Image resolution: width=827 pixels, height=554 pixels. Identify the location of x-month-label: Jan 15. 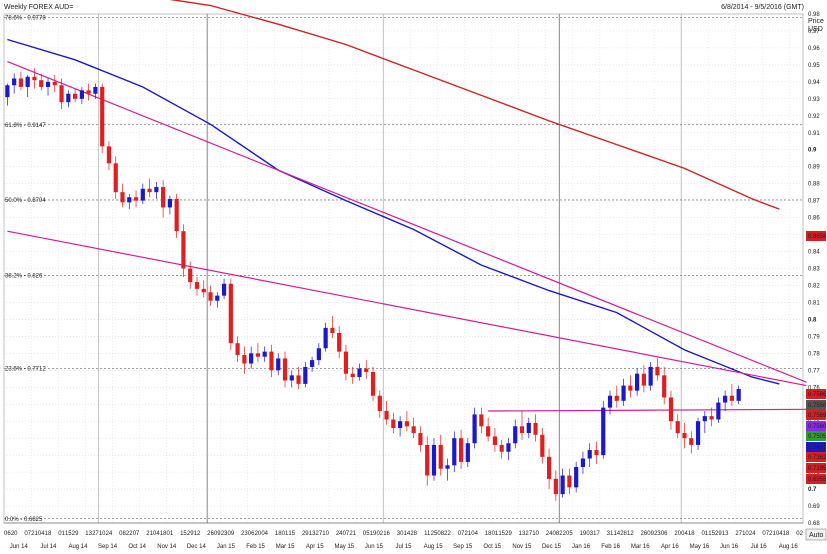
(226, 547).